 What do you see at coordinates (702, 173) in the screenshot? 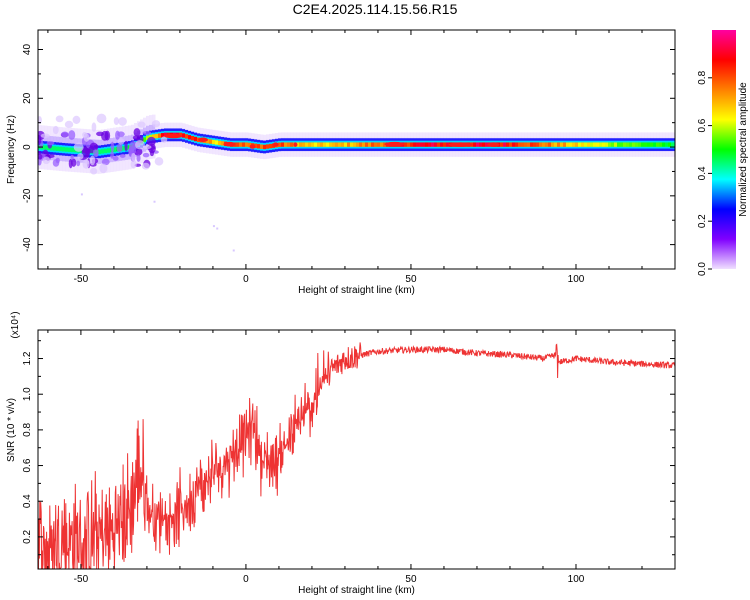
I see `colorbar-tick-label: 0.4` at bounding box center [702, 173].